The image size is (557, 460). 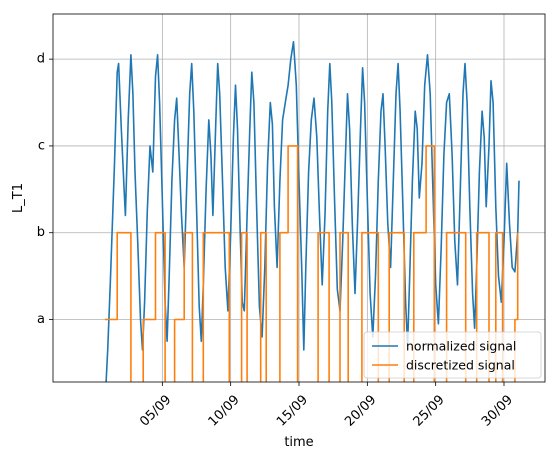 I want to click on legend: normalized signal discretized signal, so click(x=452, y=355).